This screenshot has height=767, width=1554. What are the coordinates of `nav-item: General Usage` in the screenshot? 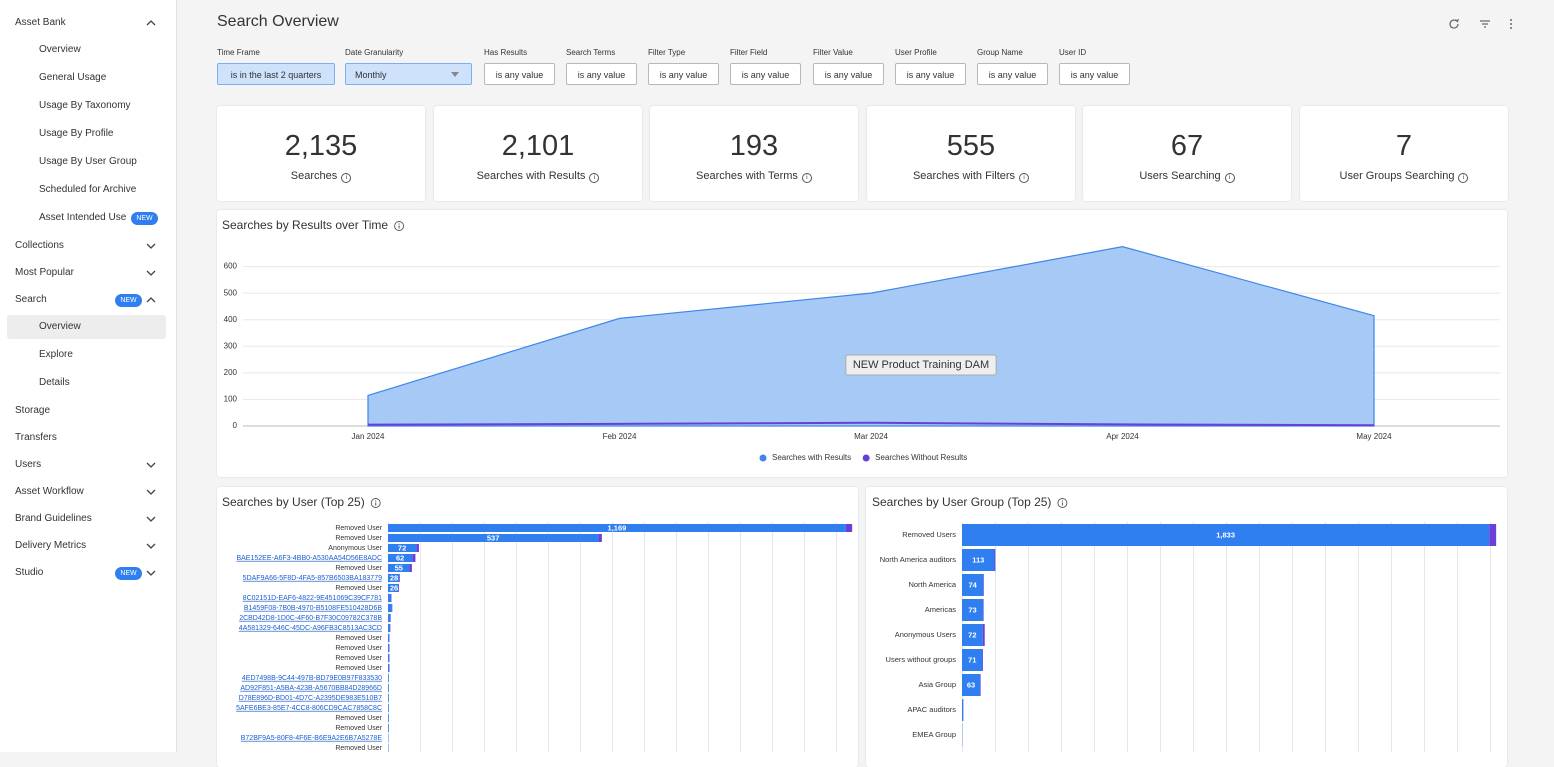 It's located at (86, 78).